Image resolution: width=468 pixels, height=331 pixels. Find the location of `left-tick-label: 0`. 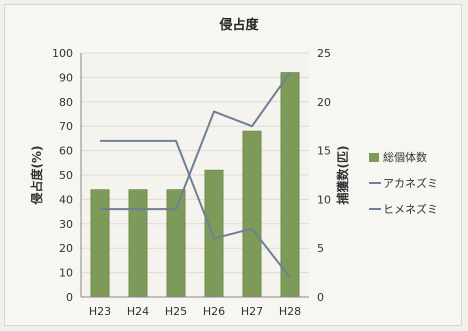

left-tick-label: 0 is located at coordinates (69, 297).